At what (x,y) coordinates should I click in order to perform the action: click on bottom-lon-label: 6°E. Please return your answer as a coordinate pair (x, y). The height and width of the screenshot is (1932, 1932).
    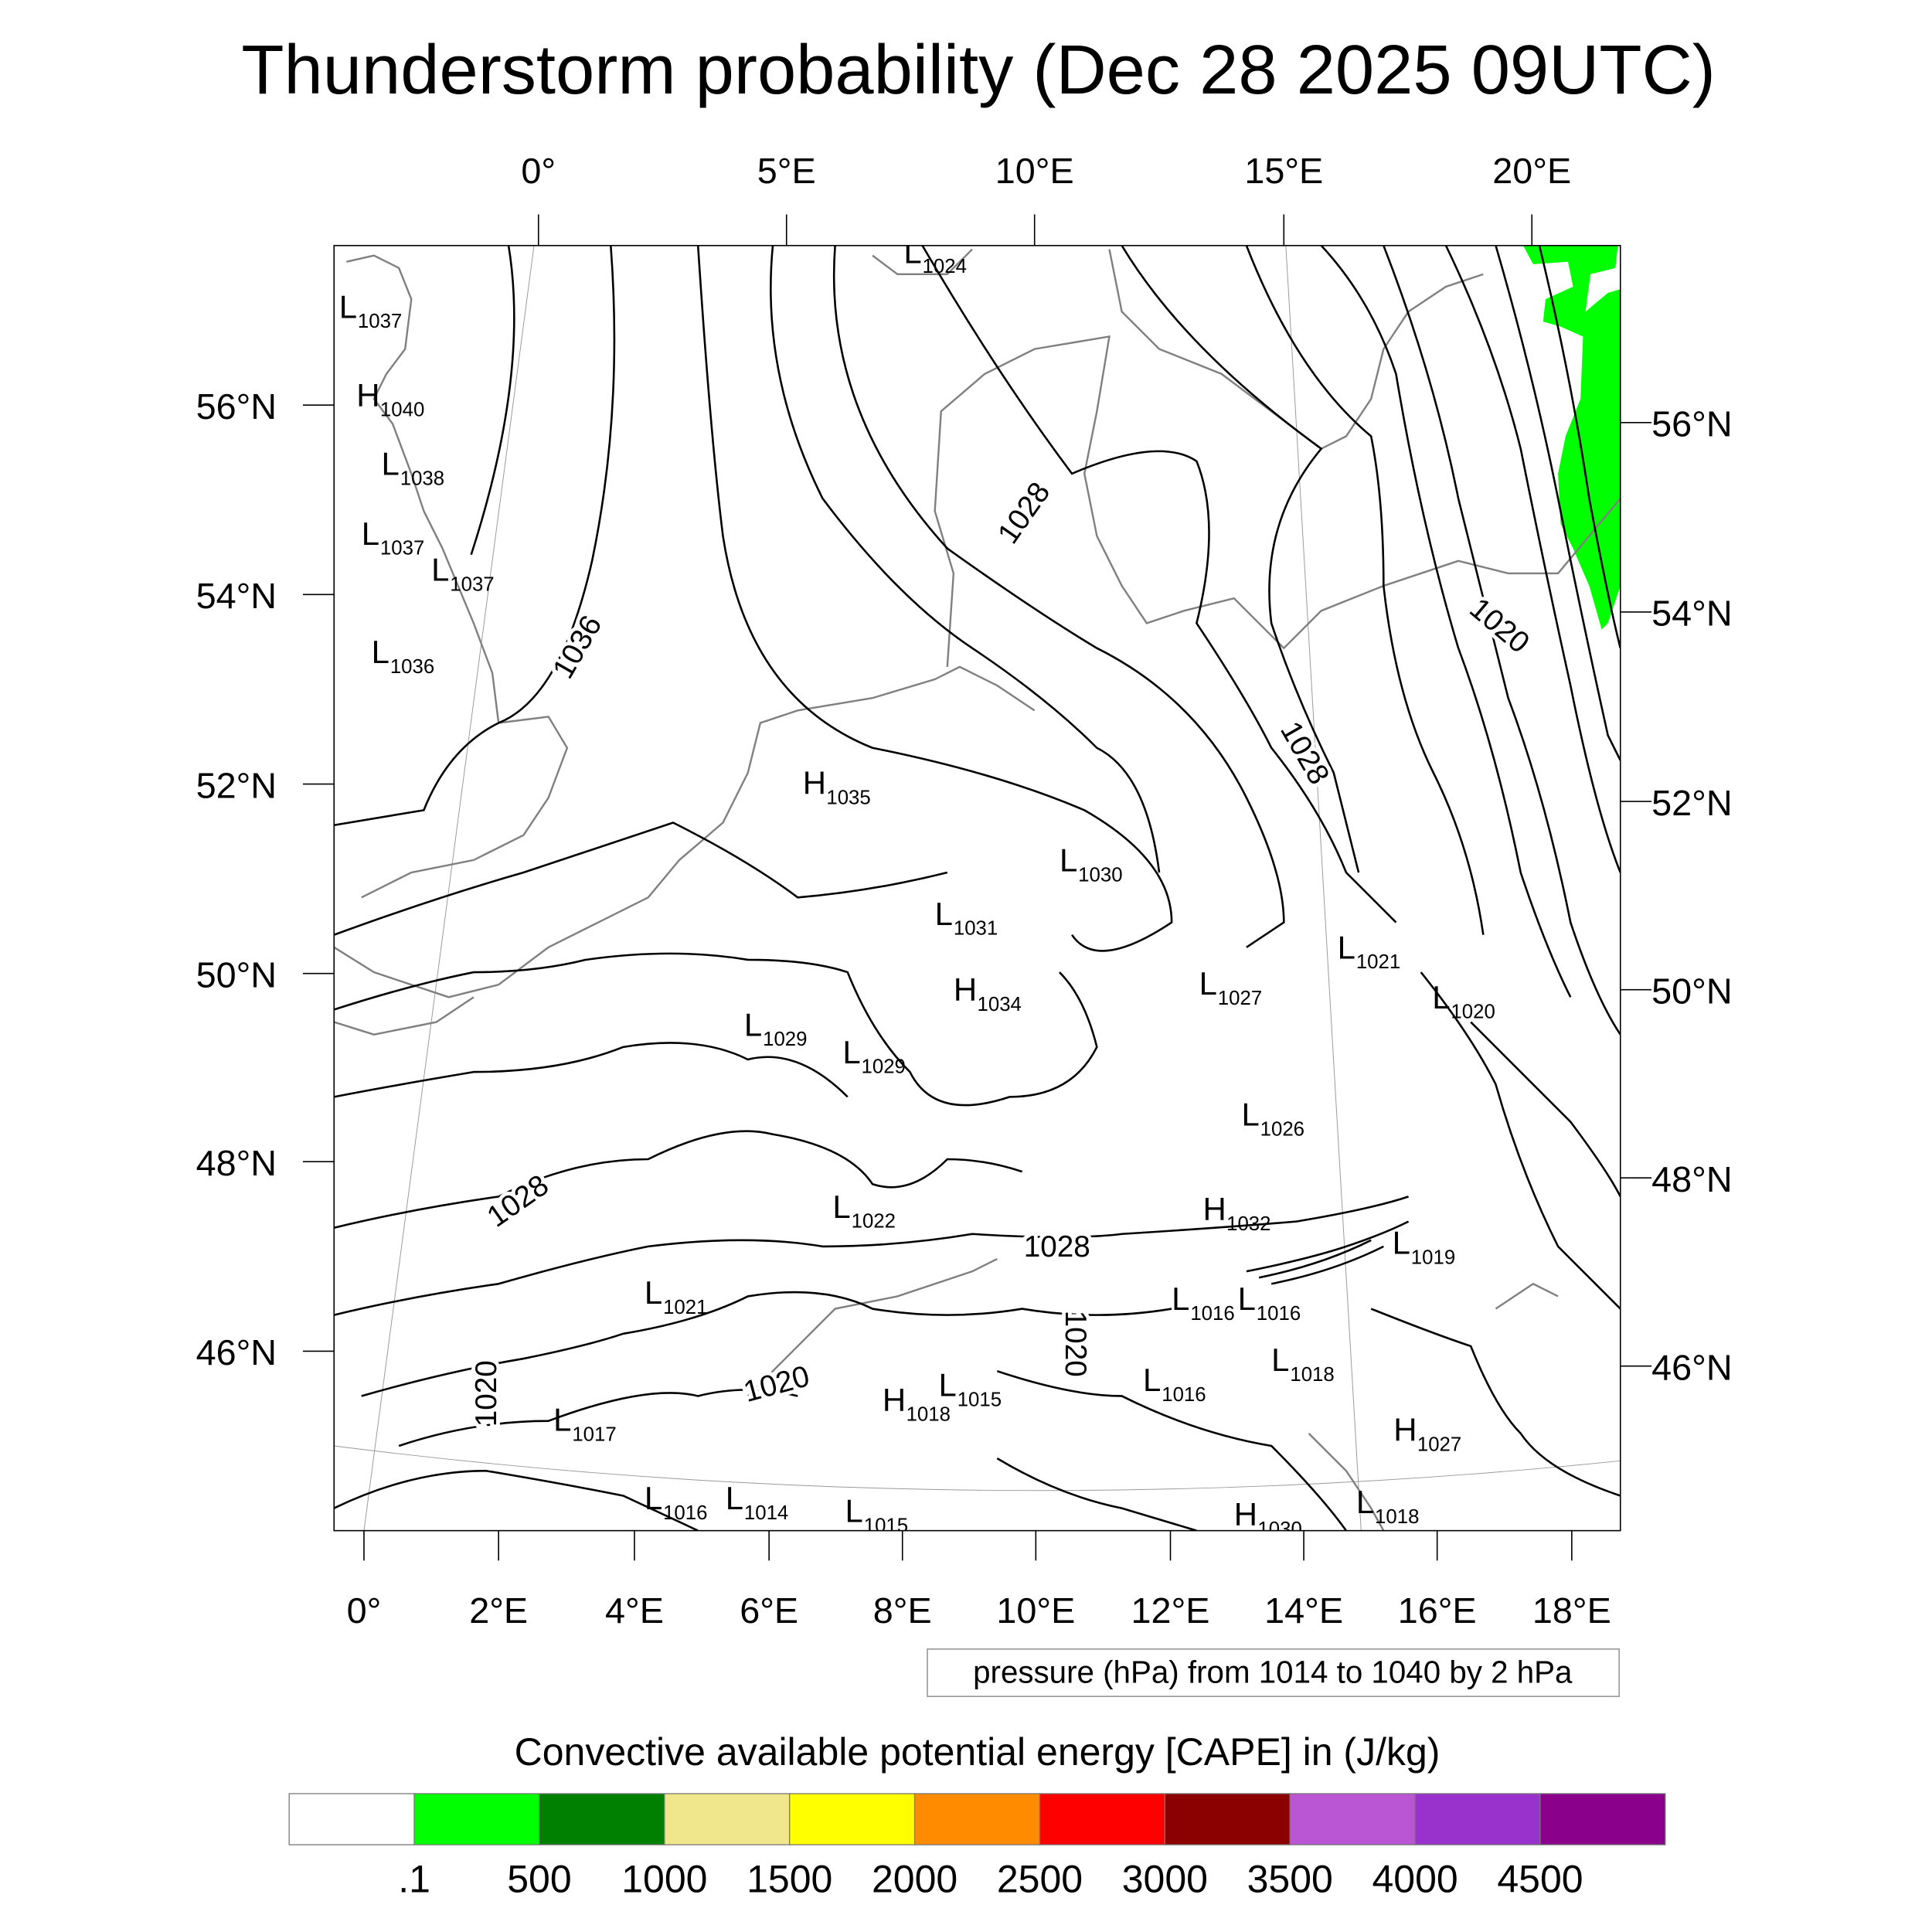
    Looking at the image, I should click on (769, 1611).